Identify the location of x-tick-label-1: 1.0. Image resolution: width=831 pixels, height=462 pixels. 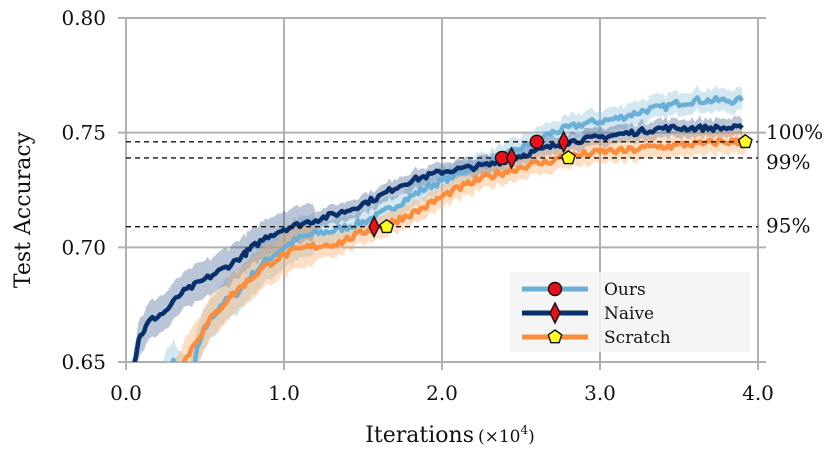
(284, 393).